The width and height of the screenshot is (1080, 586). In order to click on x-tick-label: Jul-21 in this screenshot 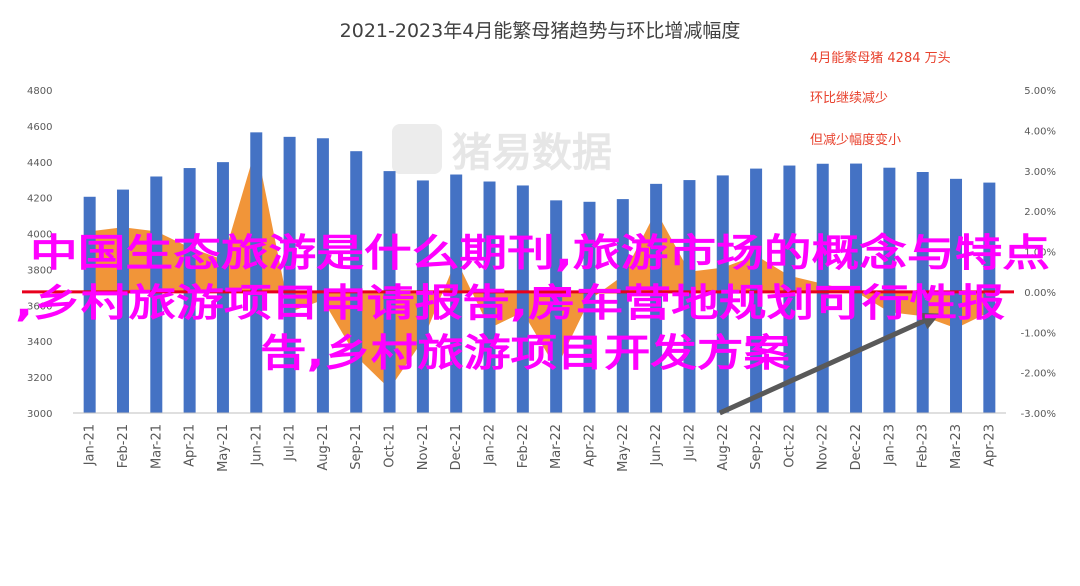, I will do `click(290, 443)`.